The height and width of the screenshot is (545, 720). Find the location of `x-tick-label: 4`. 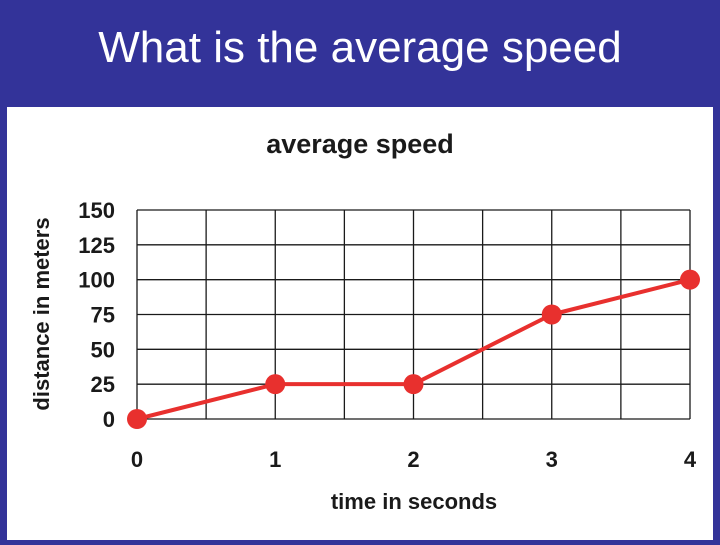

x-tick-label: 4 is located at coordinates (690, 459).